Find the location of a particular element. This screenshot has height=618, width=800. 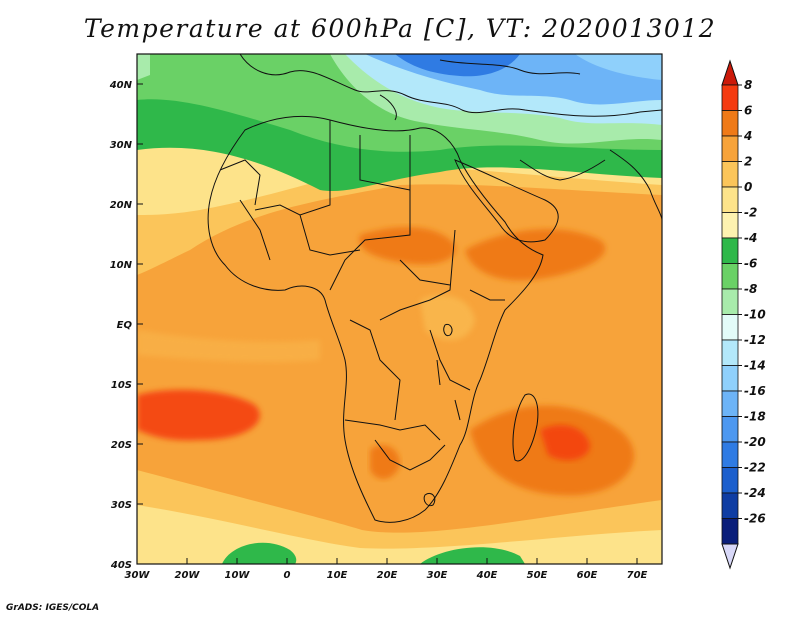

colorbar-level-label: -2 is located at coordinates (750, 213).